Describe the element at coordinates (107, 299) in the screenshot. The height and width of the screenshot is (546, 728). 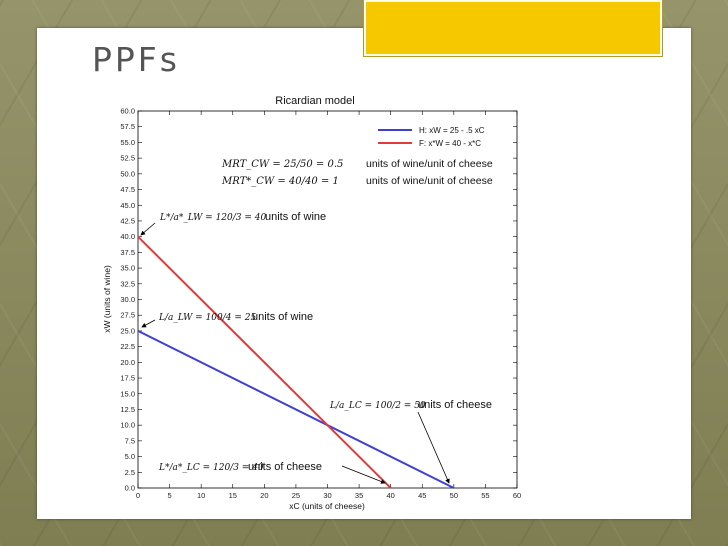
I see `y-axis-label: xW (units of wine)` at that location.